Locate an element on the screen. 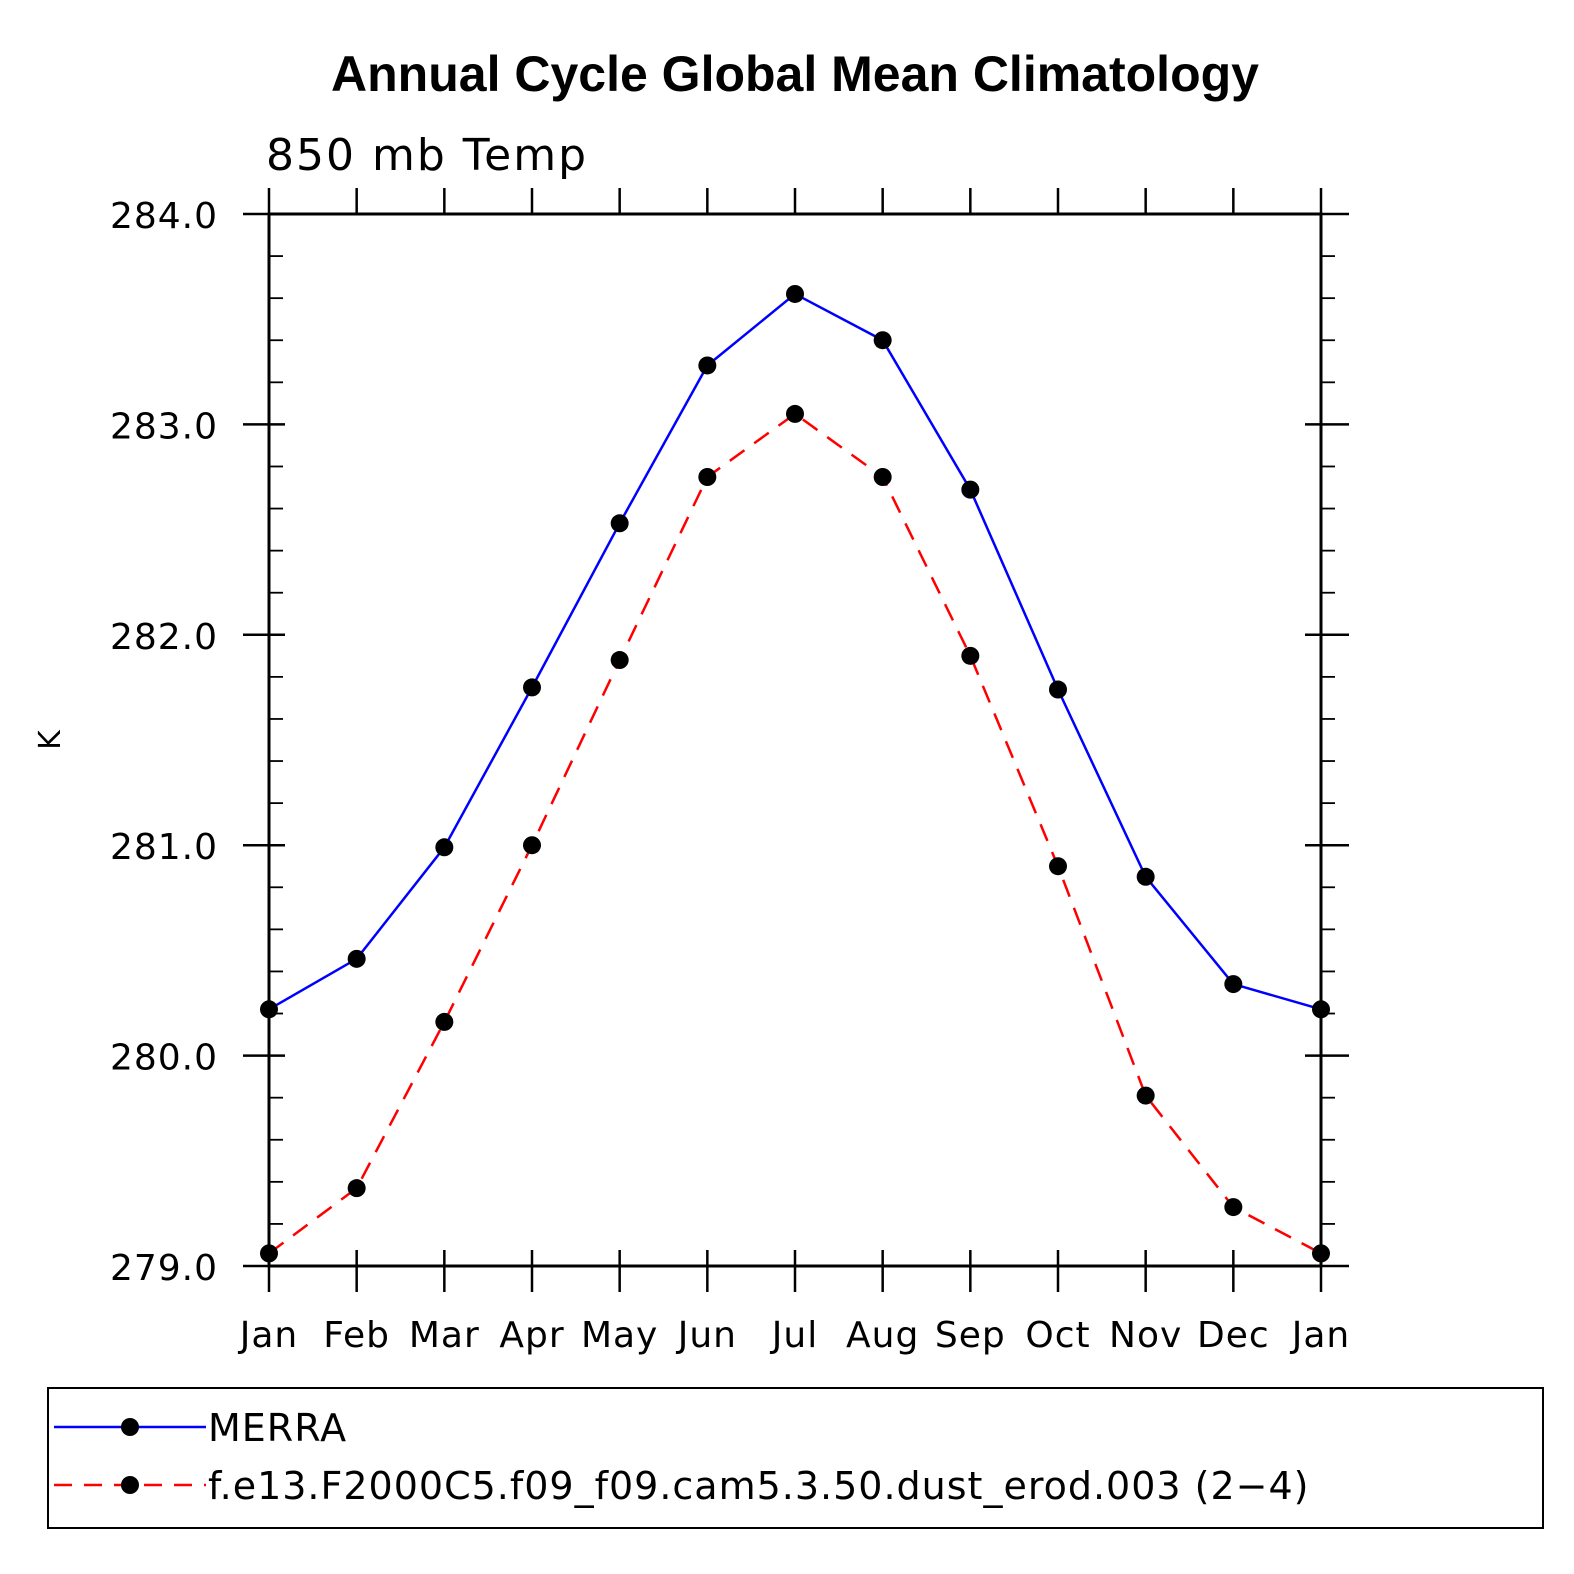 This screenshot has height=1574, width=1574. x-tick-label: Jul is located at coordinates (794, 1335).